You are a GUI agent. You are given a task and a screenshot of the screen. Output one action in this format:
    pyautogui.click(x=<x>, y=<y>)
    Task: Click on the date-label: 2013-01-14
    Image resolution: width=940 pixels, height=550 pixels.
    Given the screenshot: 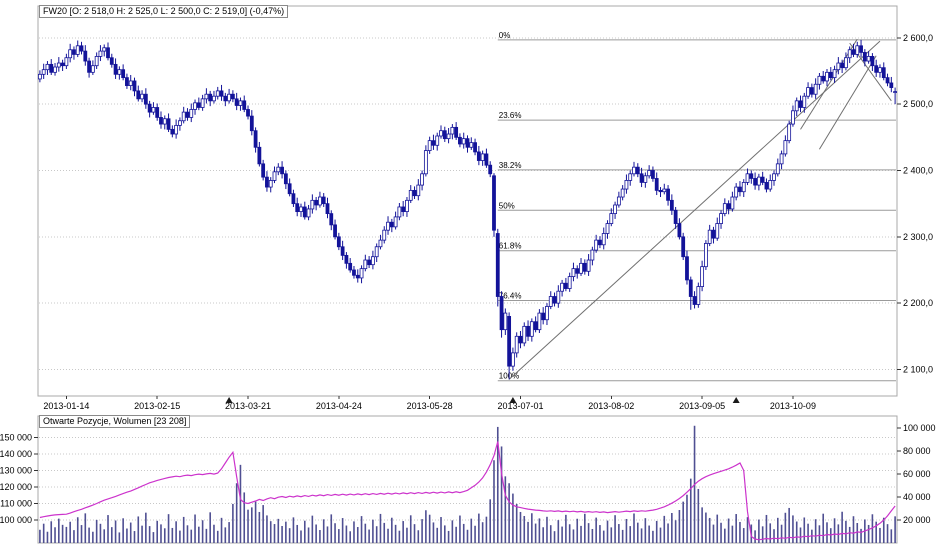 What is the action you would take?
    pyautogui.click(x=66, y=406)
    